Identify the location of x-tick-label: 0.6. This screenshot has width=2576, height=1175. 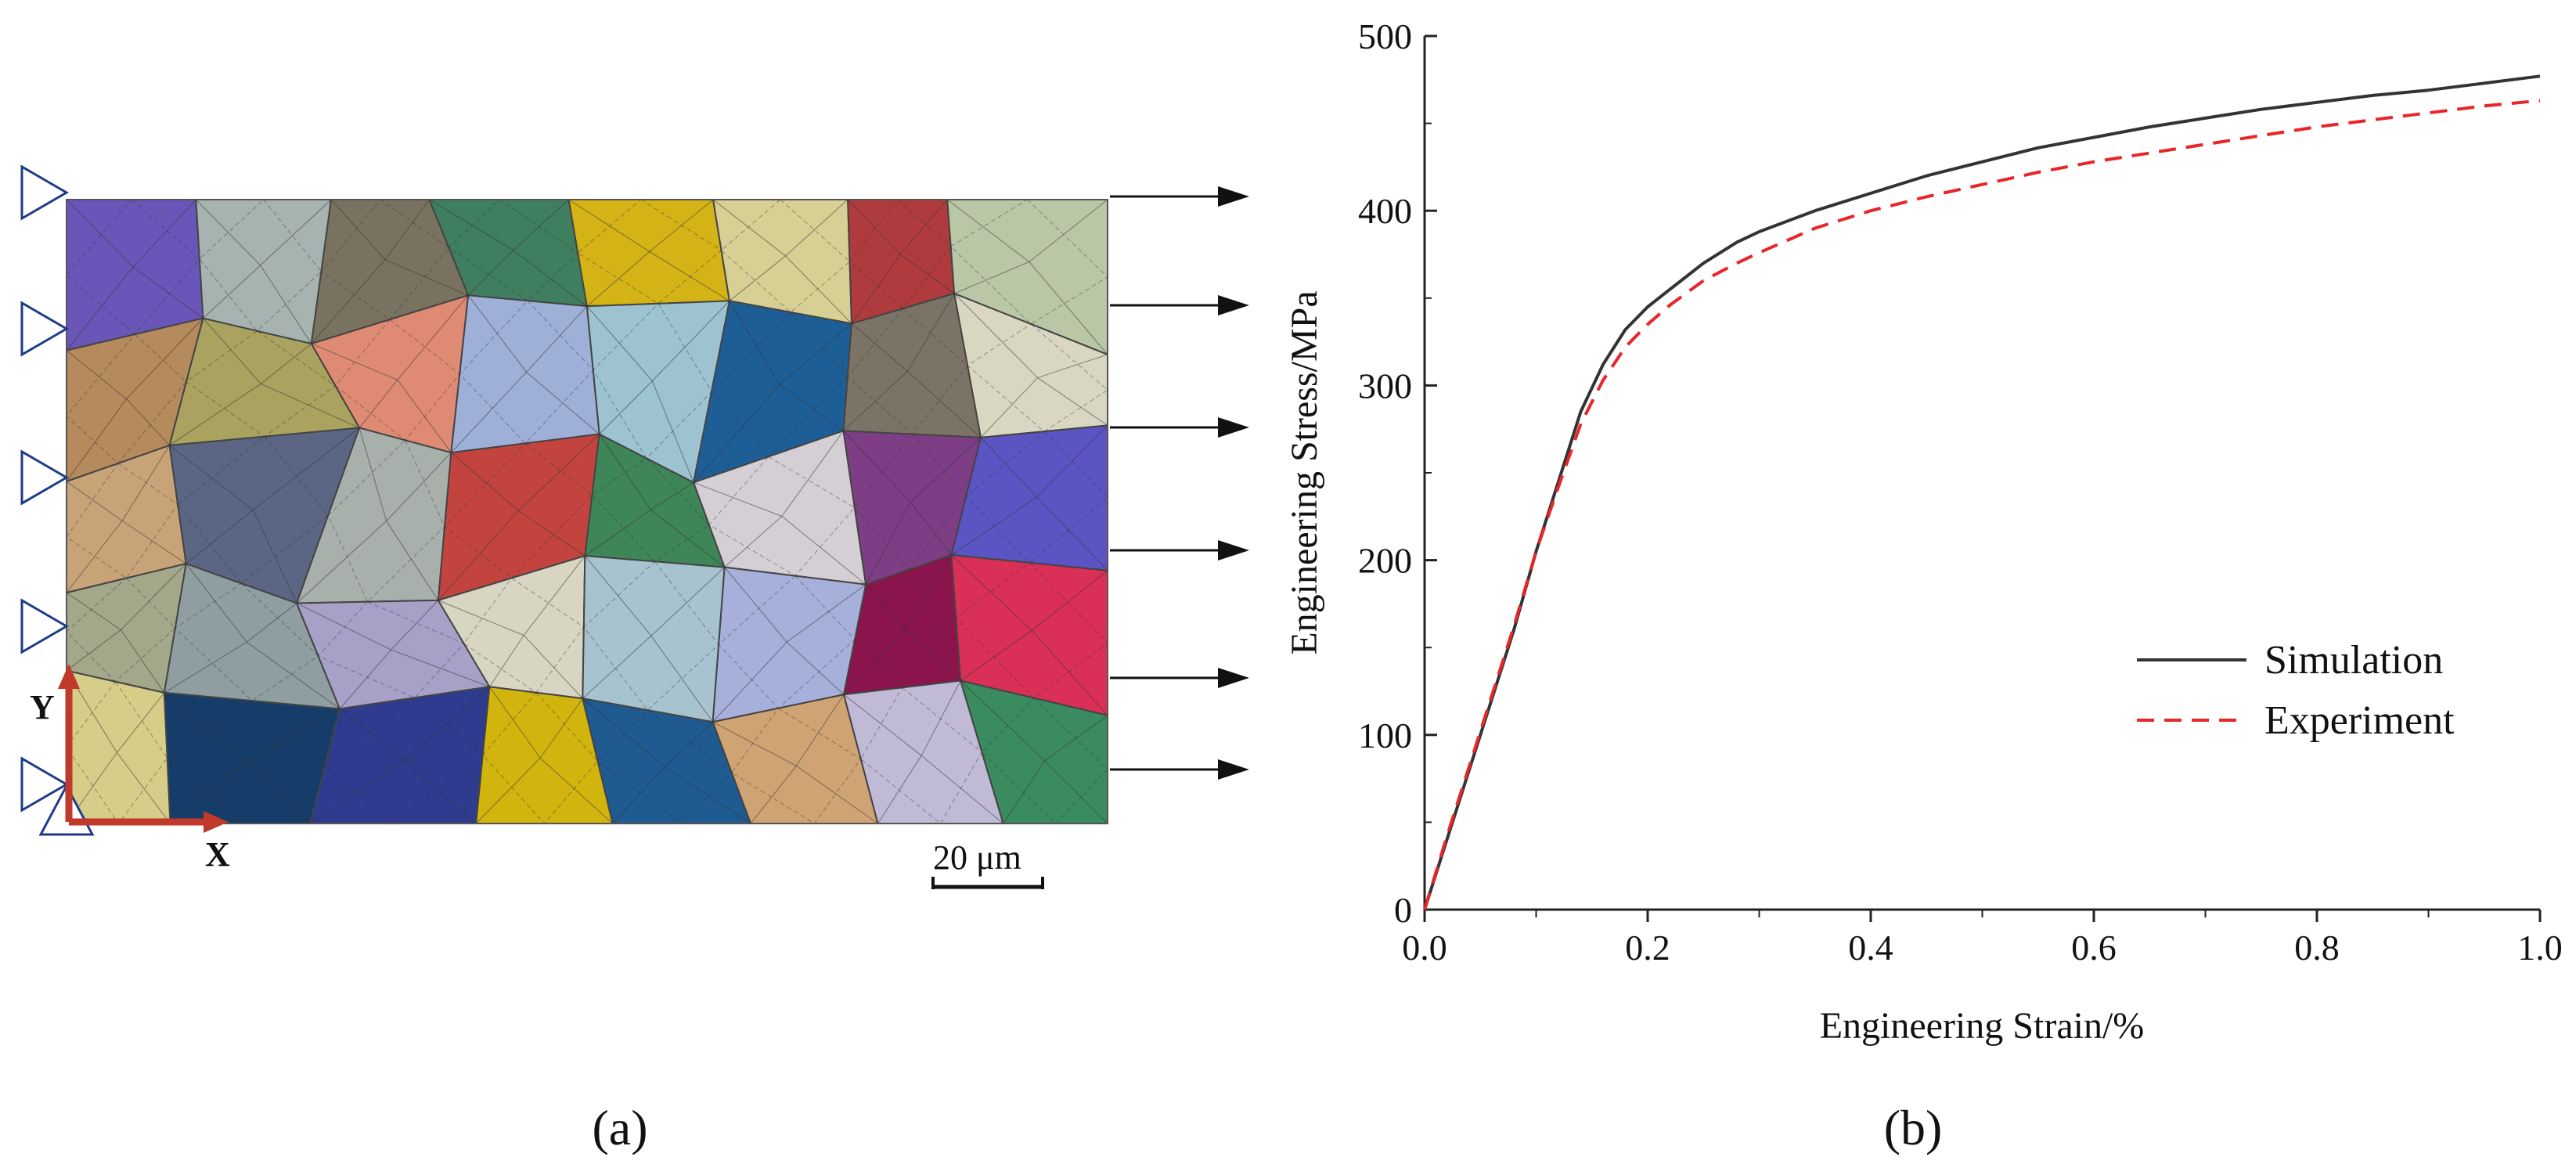
(2094, 948).